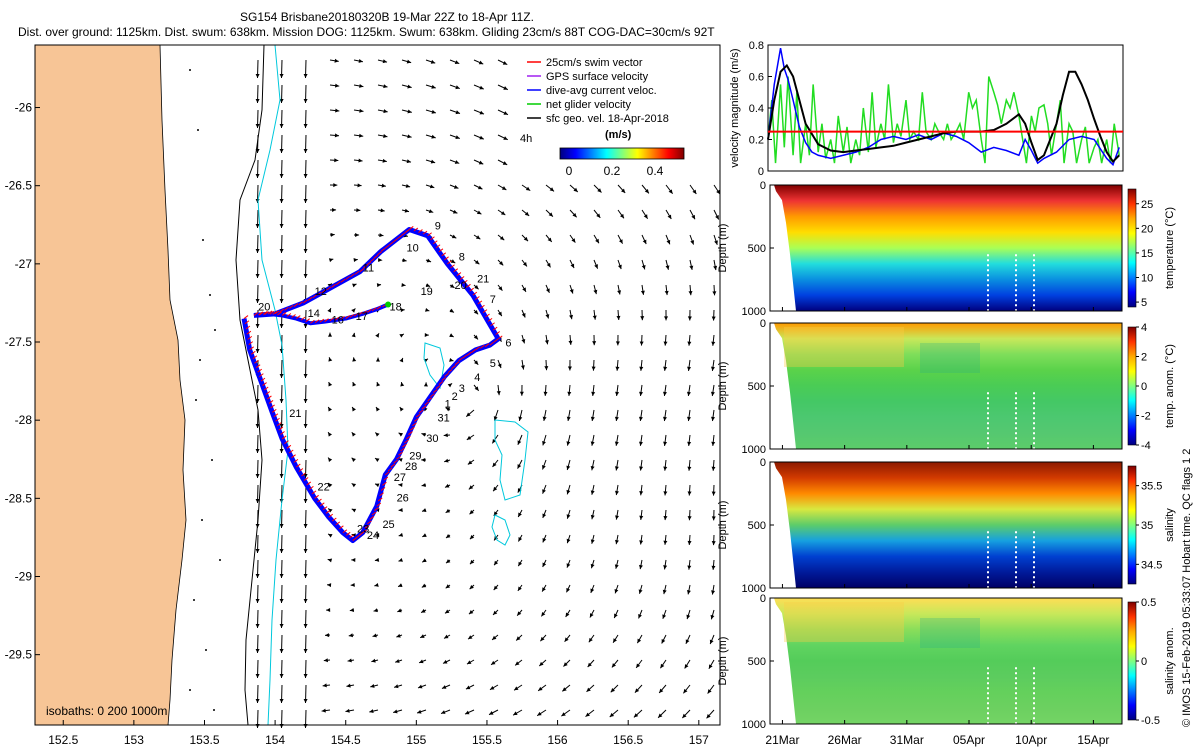 The width and height of the screenshot is (1200, 750). Describe the element at coordinates (19, 186) in the screenshot. I see `y-tick-label: -26.5` at that location.